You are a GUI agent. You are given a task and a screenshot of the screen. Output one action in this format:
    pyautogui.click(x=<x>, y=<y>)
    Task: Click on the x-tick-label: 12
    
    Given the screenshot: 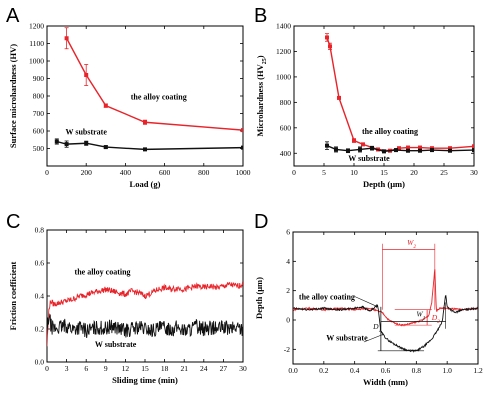 What is the action you would take?
    pyautogui.click(x=126, y=368)
    